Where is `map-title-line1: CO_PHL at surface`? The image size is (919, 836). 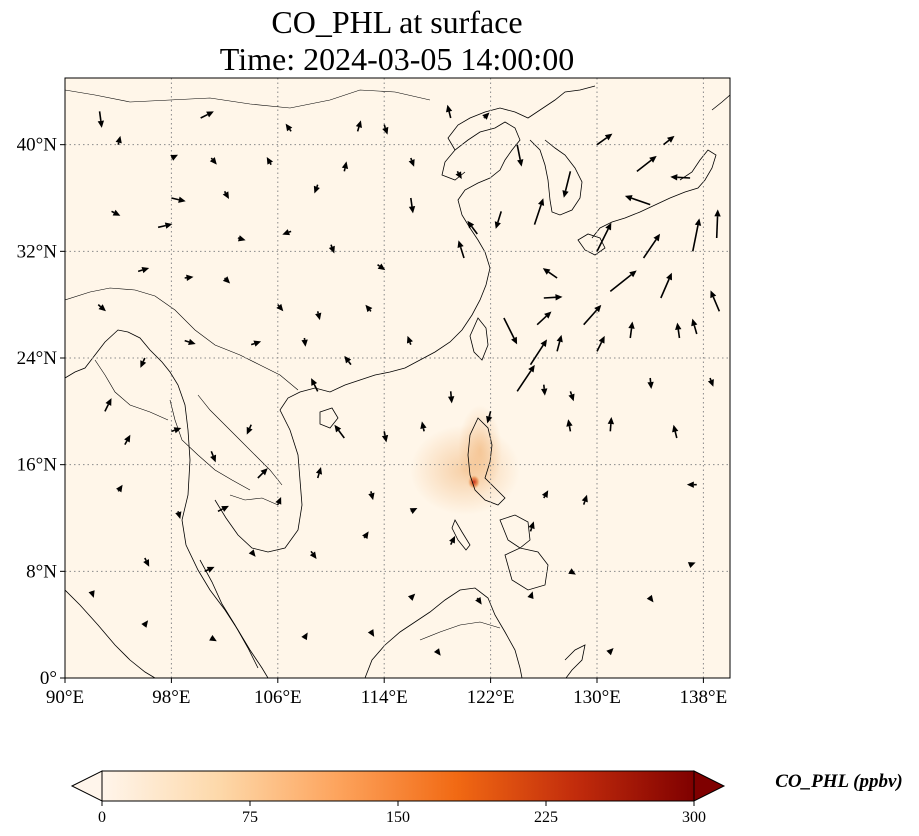
map-title-line1: CO_PHL at surface is located at coordinates (396, 22).